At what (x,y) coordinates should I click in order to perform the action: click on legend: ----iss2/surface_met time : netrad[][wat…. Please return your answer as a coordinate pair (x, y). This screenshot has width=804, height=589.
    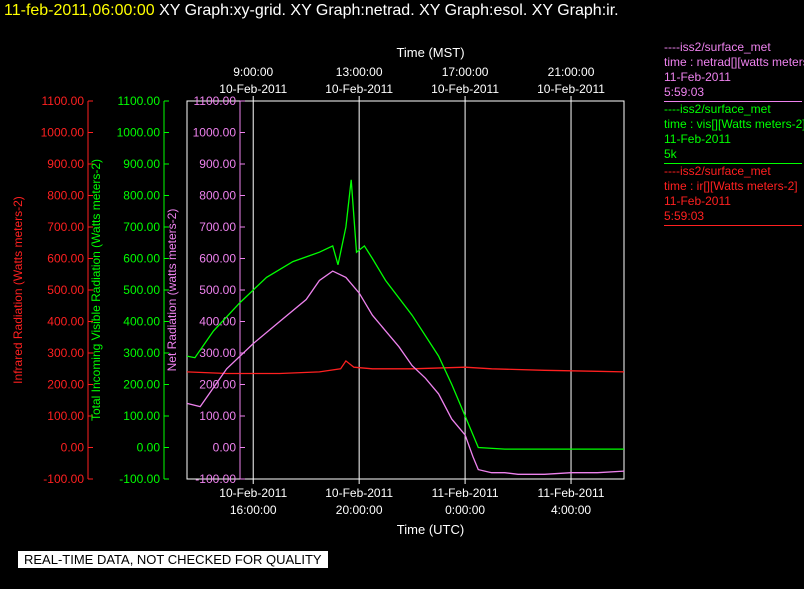
    Looking at the image, I should click on (734, 133).